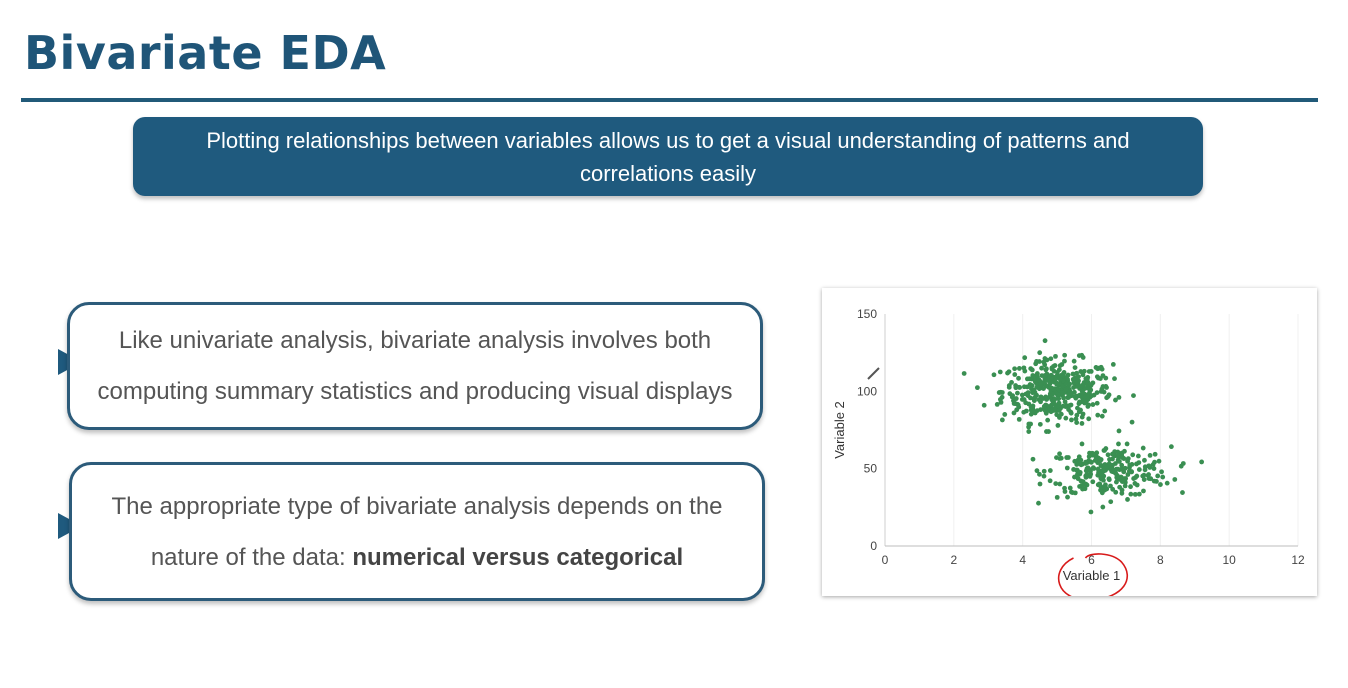 Image resolution: width=1348 pixels, height=688 pixels. I want to click on x-tick-label: 2, so click(953, 560).